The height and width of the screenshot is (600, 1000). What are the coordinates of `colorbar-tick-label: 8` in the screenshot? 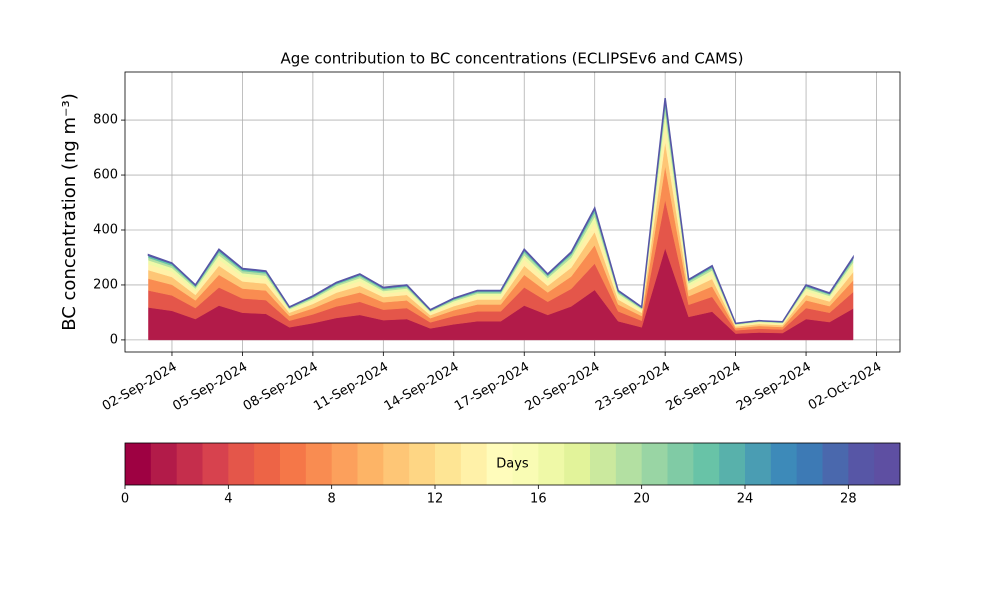 It's located at (332, 499).